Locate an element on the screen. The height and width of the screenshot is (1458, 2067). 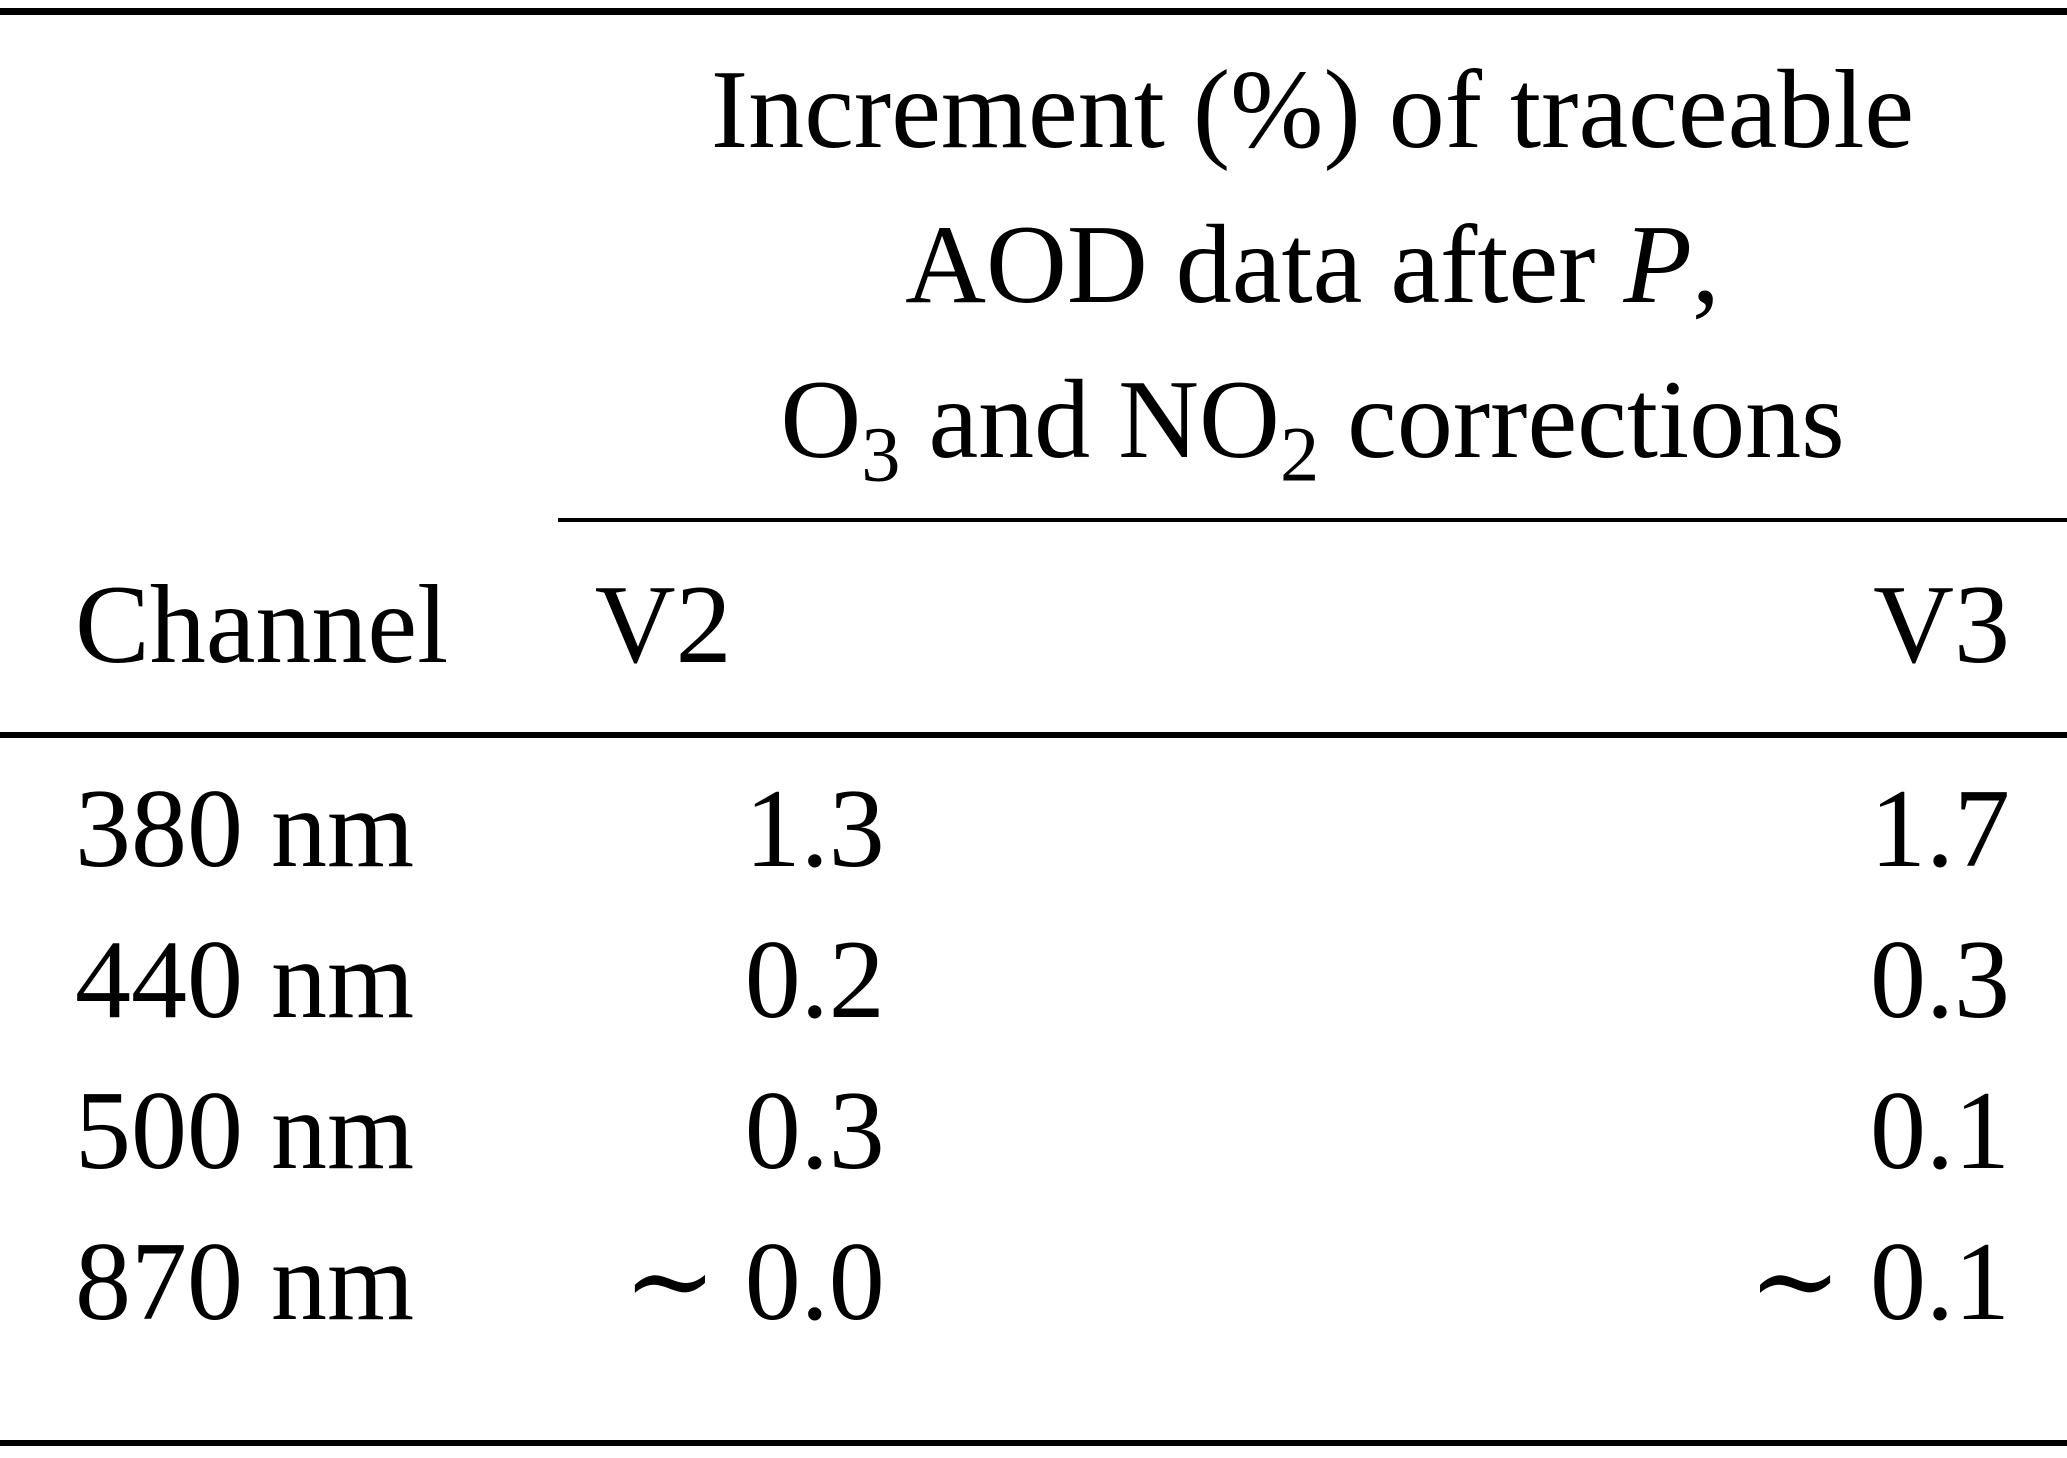
no2-subscript: 2 is located at coordinates (1299, 454).